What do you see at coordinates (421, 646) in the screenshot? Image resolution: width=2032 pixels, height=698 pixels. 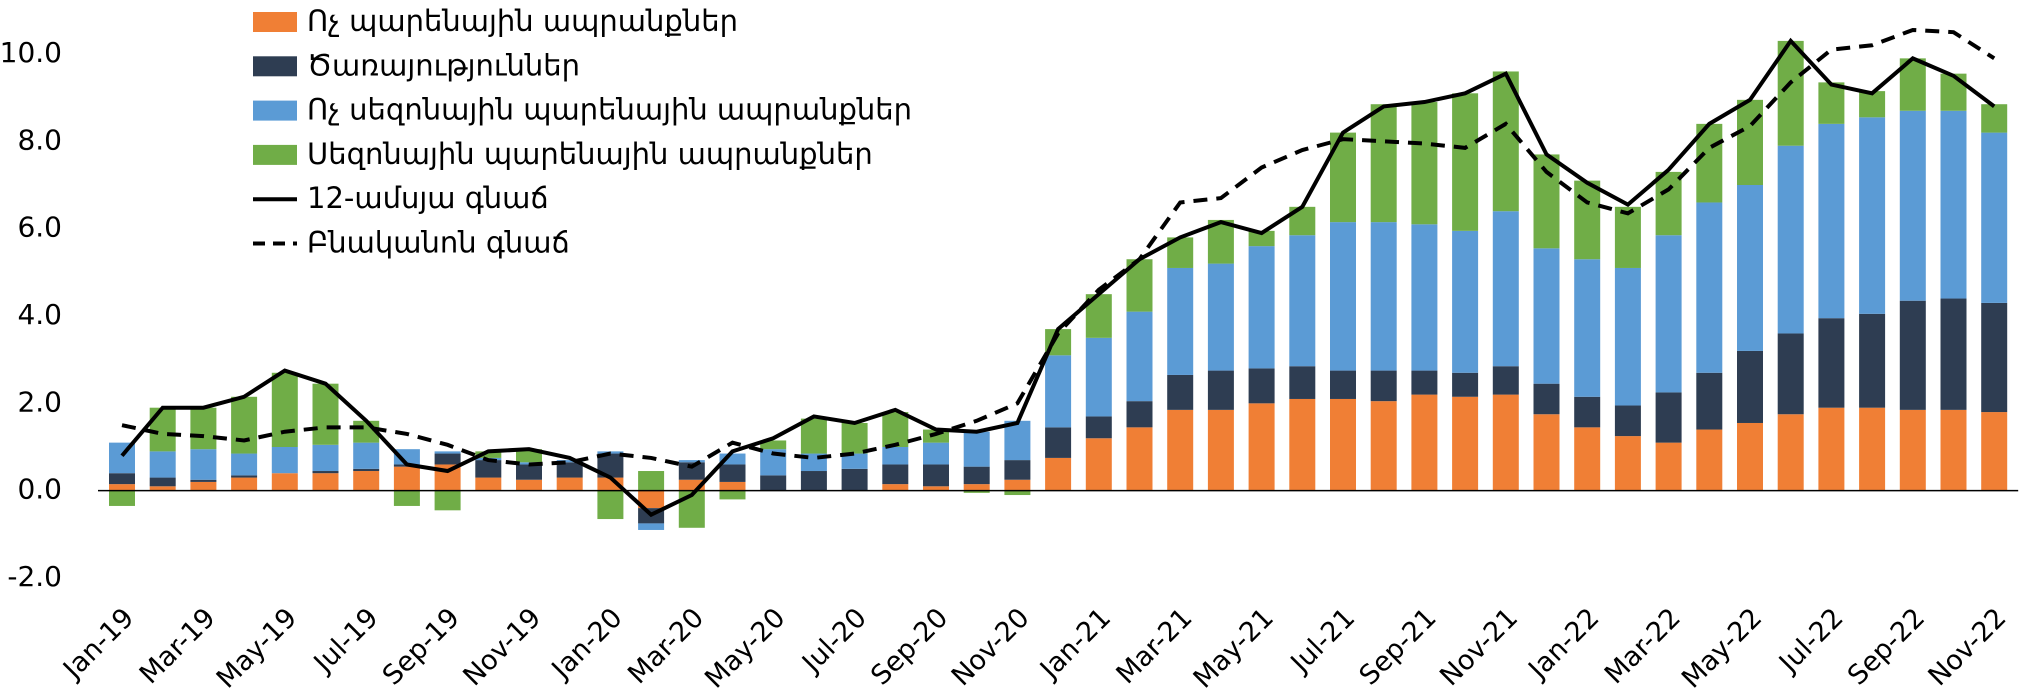 I see `x-tick-label: Sep-19` at bounding box center [421, 646].